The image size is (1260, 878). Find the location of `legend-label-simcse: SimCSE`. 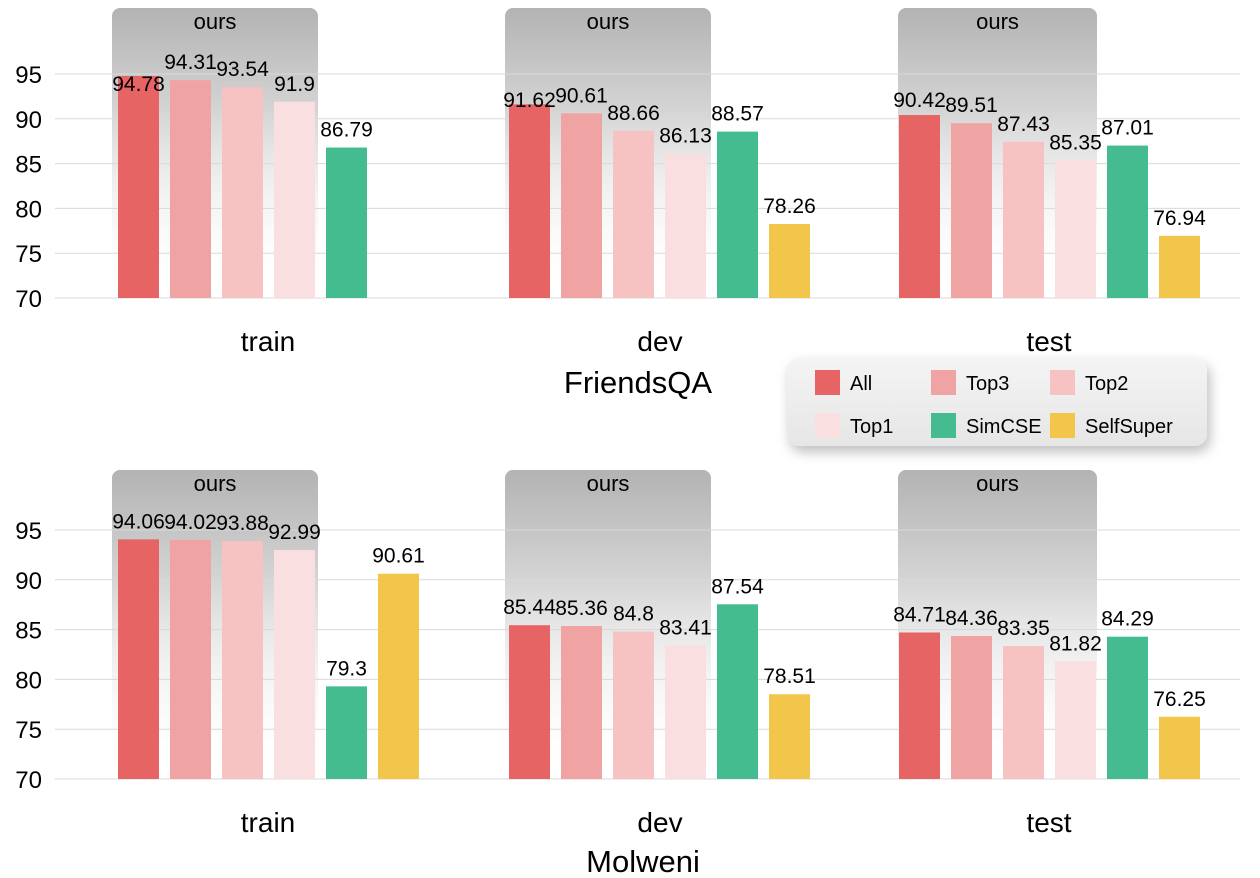

legend-label-simcse: SimCSE is located at coordinates (1004, 427).